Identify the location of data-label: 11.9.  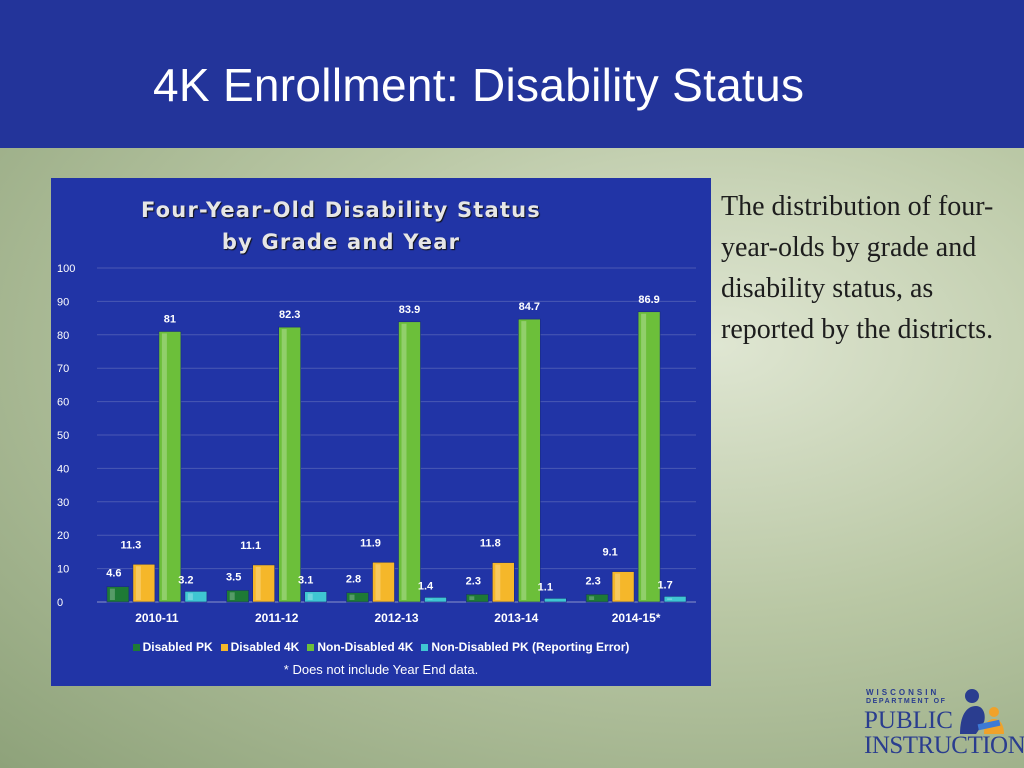
(370, 543).